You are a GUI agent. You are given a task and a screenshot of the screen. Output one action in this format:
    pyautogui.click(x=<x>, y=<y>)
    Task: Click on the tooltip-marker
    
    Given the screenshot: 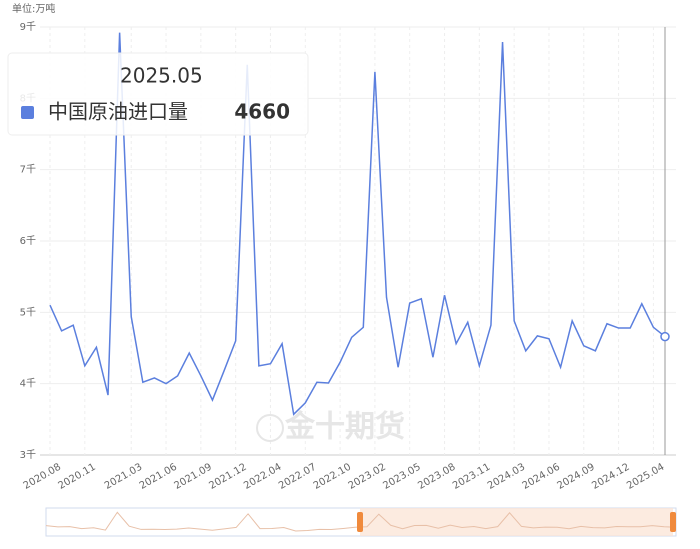 What is the action you would take?
    pyautogui.click(x=27, y=112)
    